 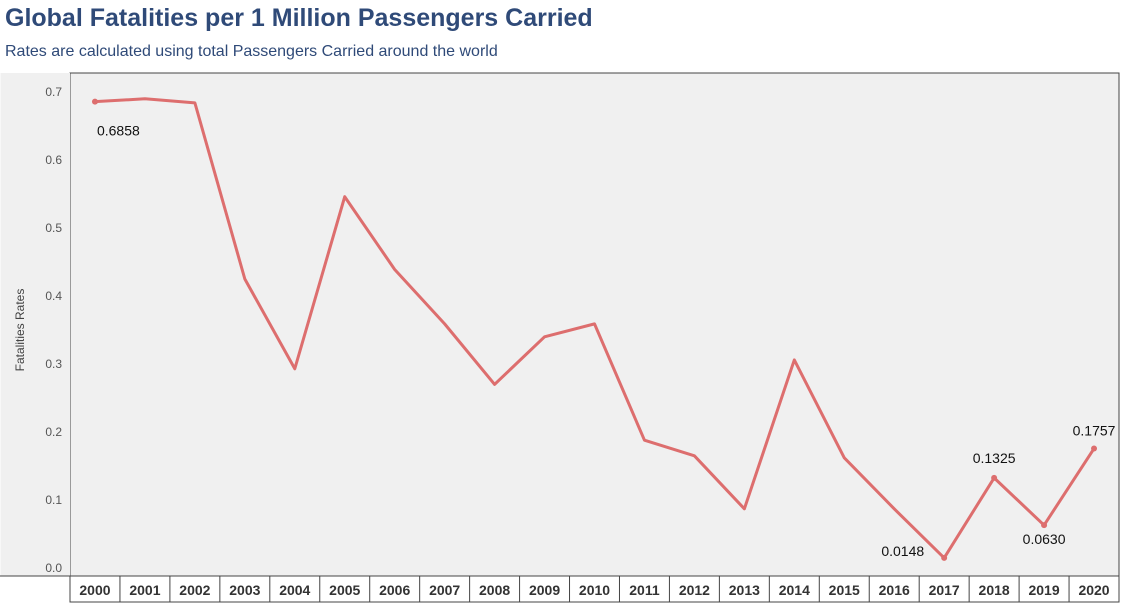 I want to click on x-tick-label: 2014, so click(x=794, y=590).